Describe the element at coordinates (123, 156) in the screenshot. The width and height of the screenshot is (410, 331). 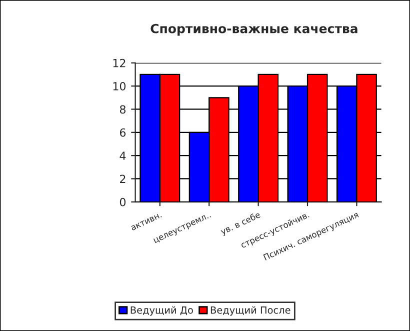
I see `y-tick-label: 4` at that location.